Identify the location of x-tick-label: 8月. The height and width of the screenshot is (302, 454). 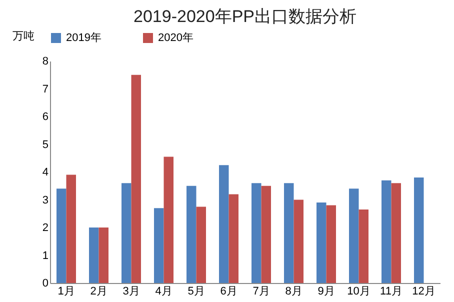
(293, 292).